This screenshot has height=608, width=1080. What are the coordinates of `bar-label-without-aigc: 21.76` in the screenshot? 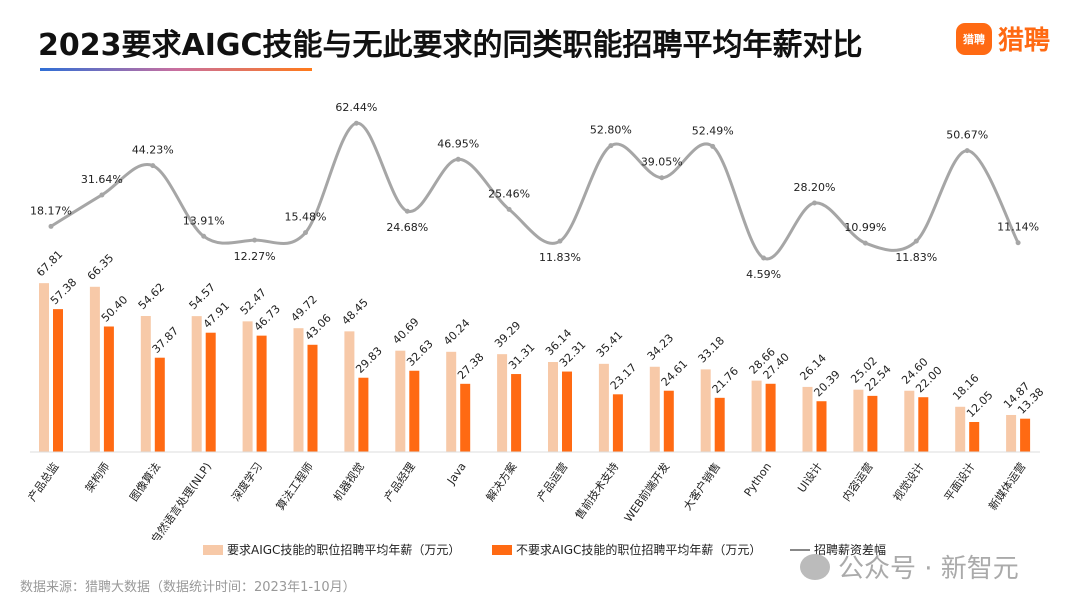 It's located at (725, 379).